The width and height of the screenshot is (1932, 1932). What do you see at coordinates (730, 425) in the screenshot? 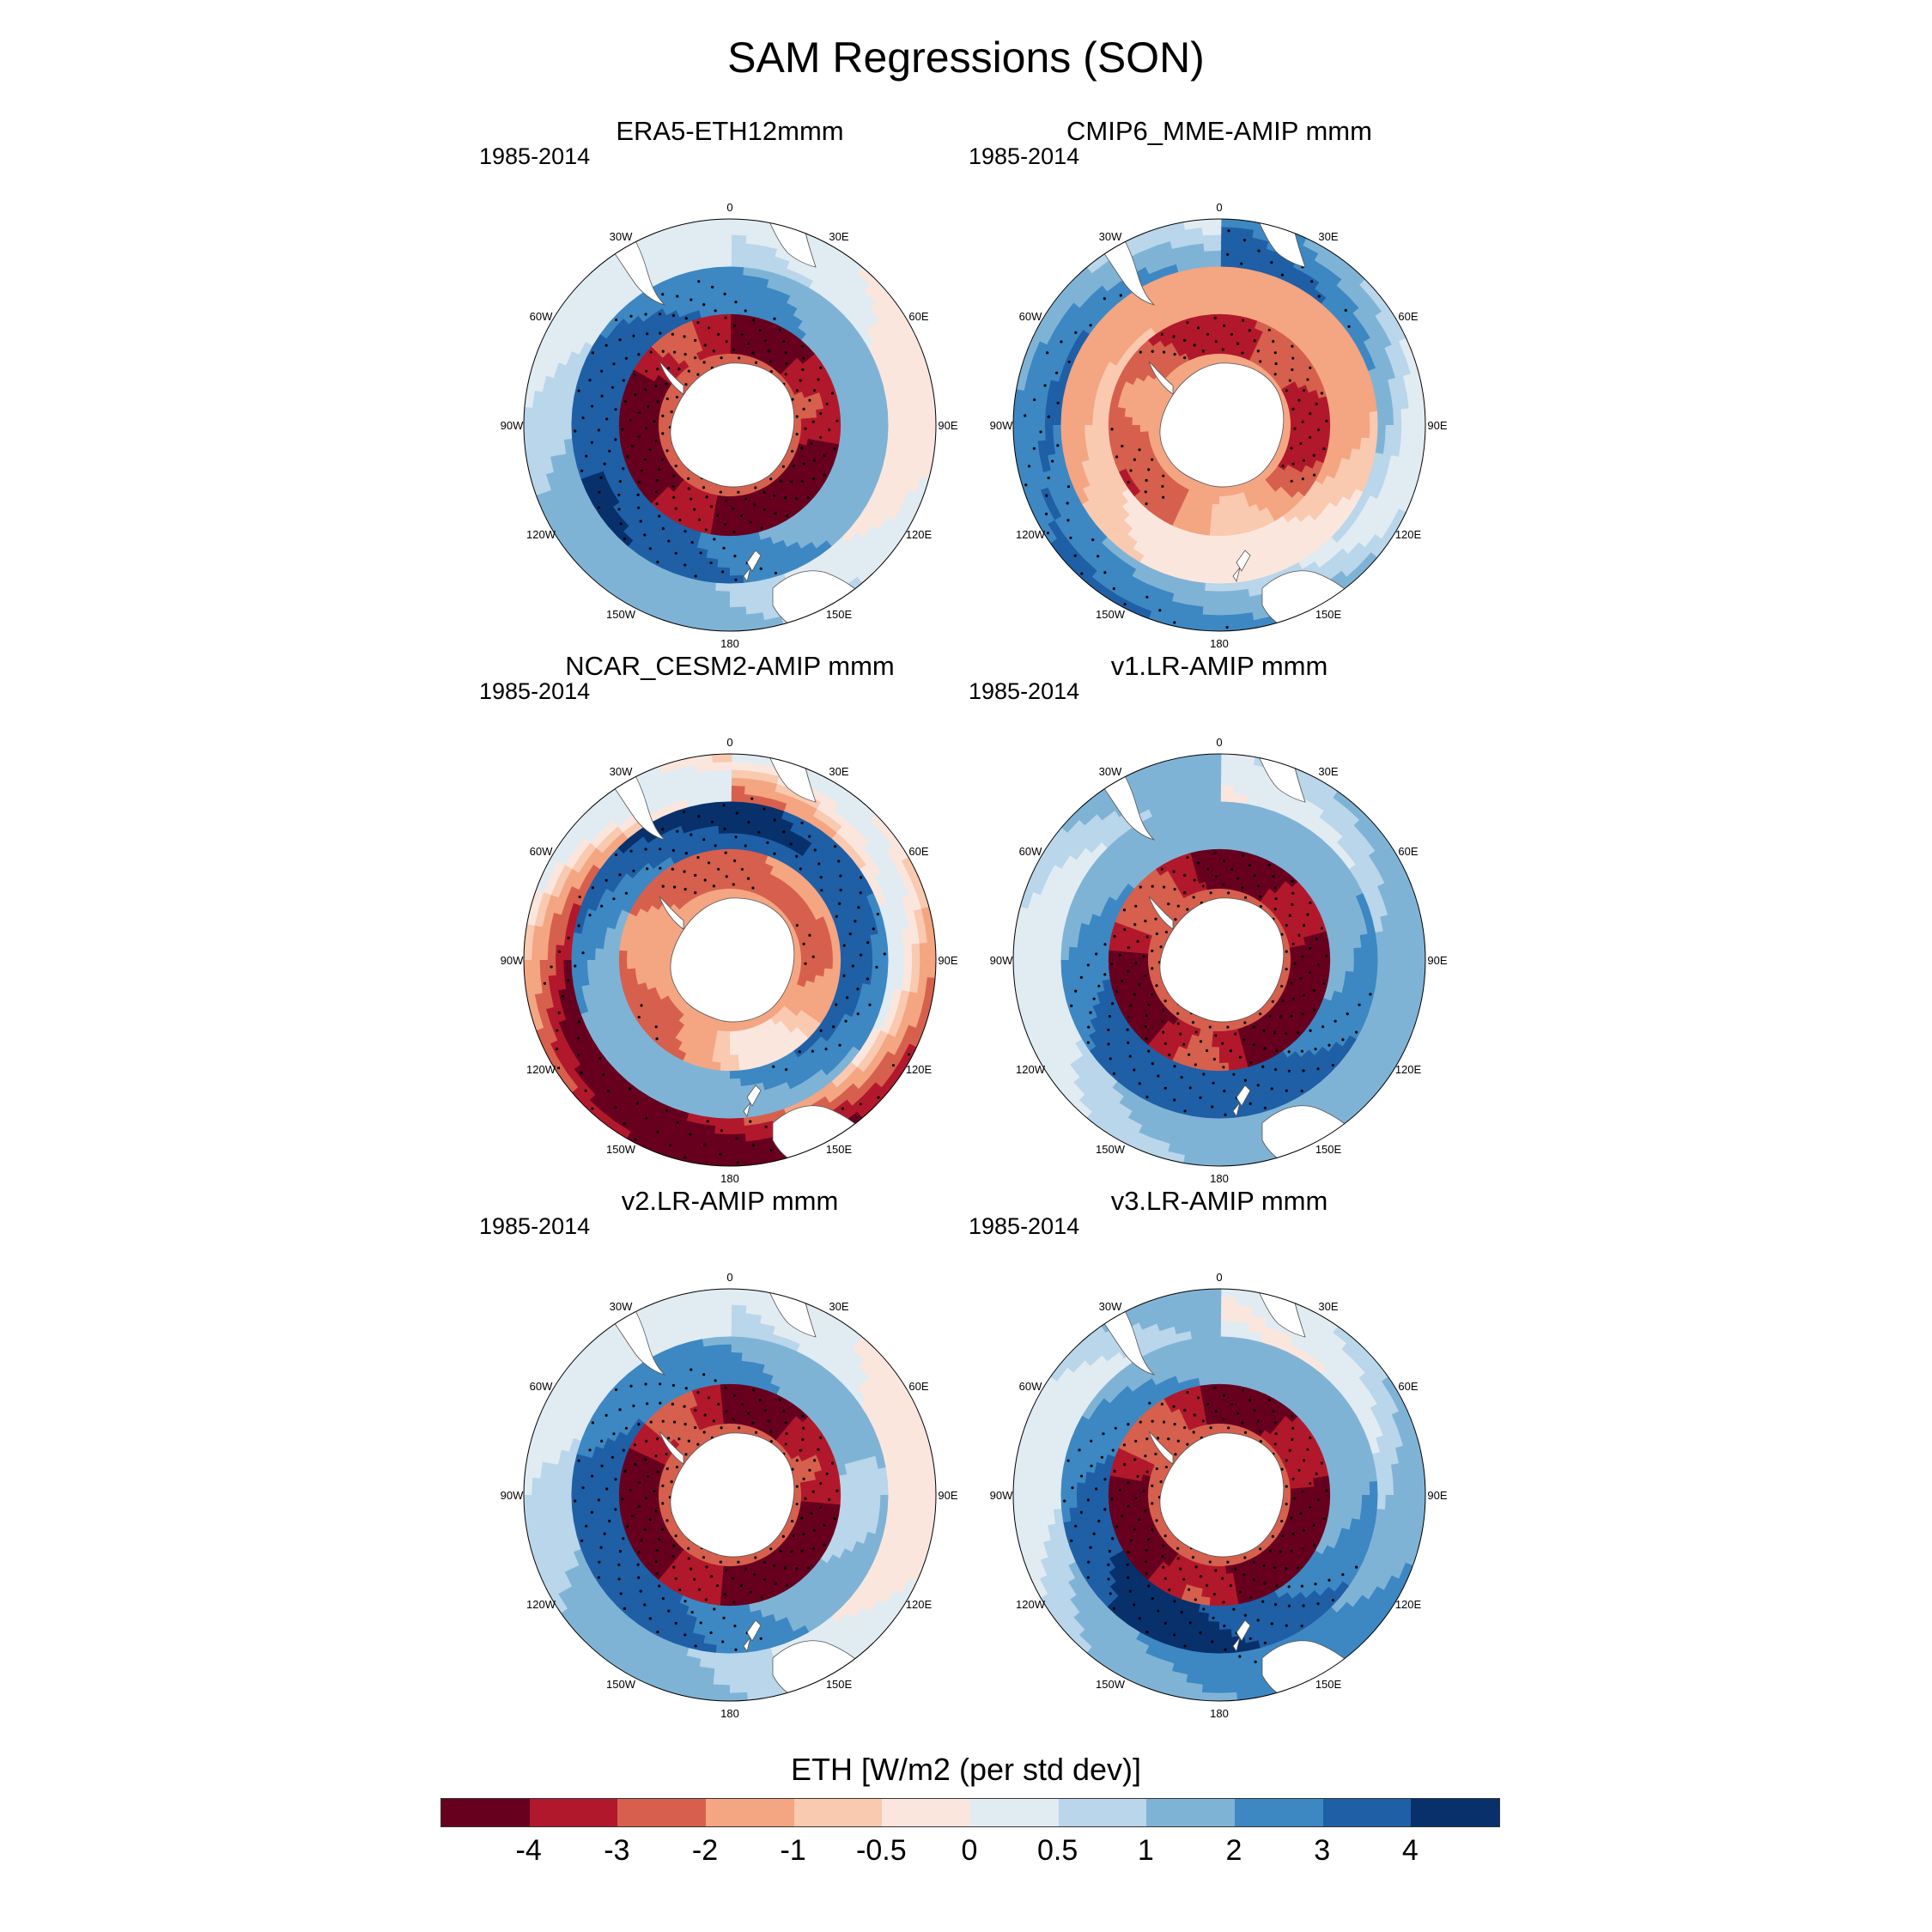
I see `map-boundary` at bounding box center [730, 425].